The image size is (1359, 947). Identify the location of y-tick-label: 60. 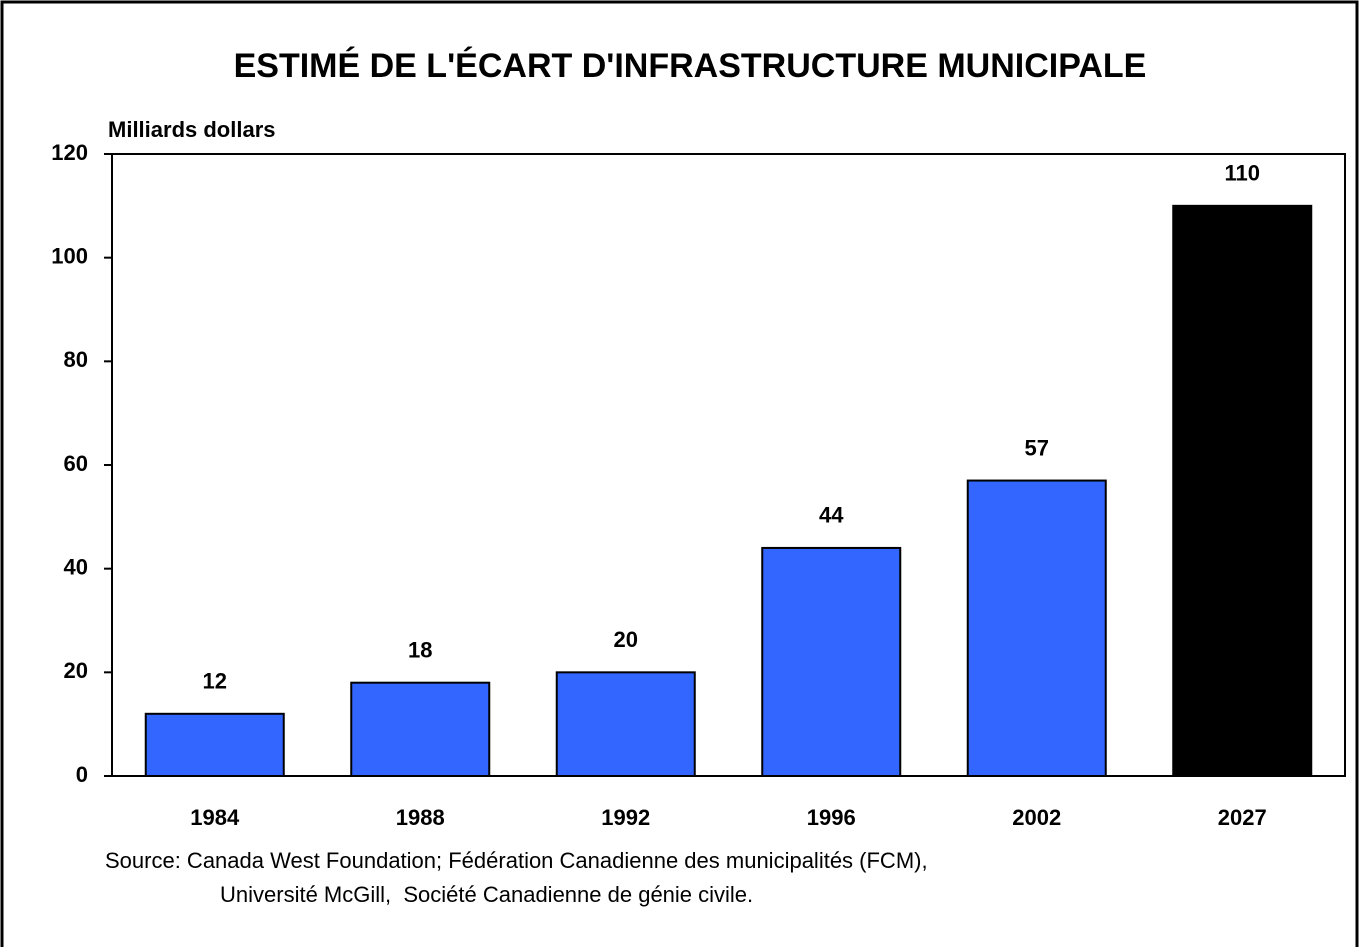
(76, 463).